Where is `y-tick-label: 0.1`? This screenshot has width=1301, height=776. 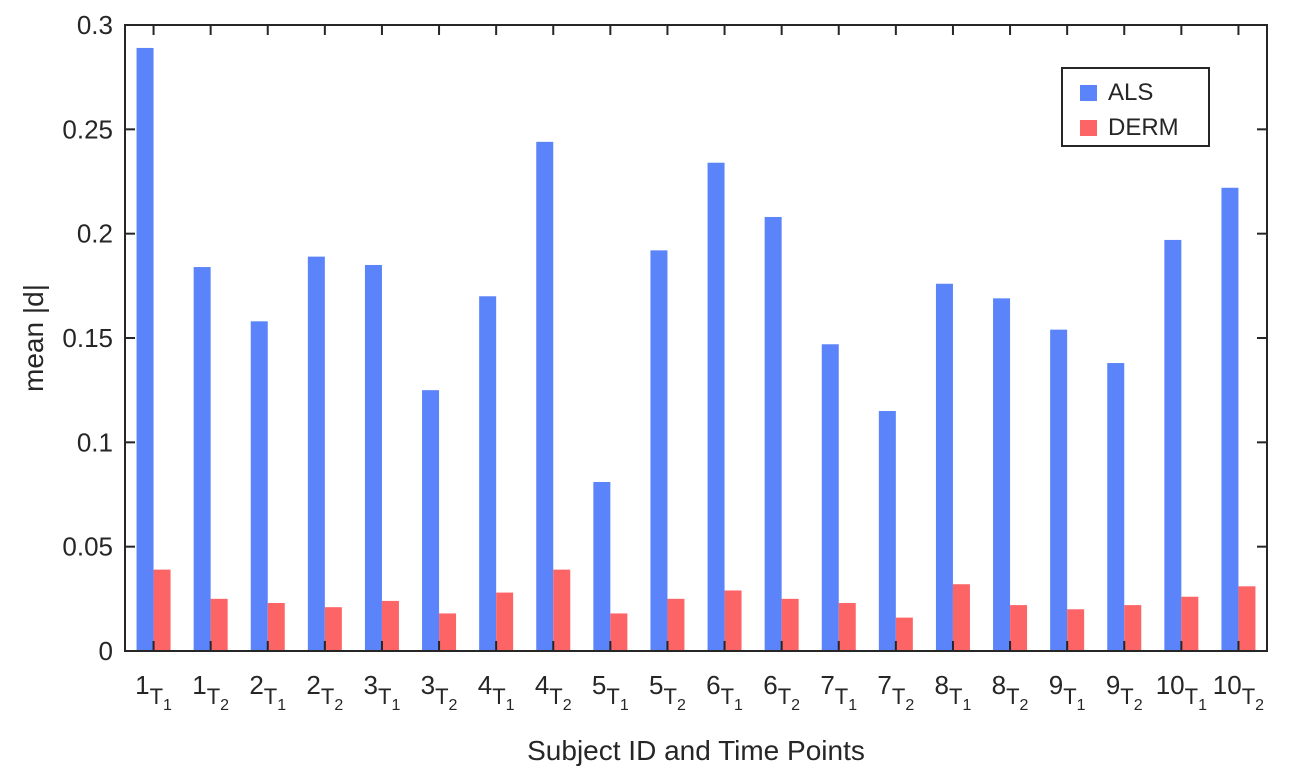 y-tick-label: 0.1 is located at coordinates (95, 442).